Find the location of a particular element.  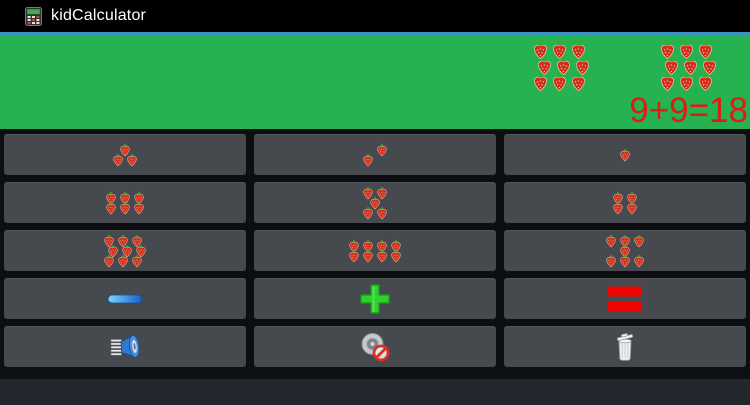

trash-icon is located at coordinates (625, 346).